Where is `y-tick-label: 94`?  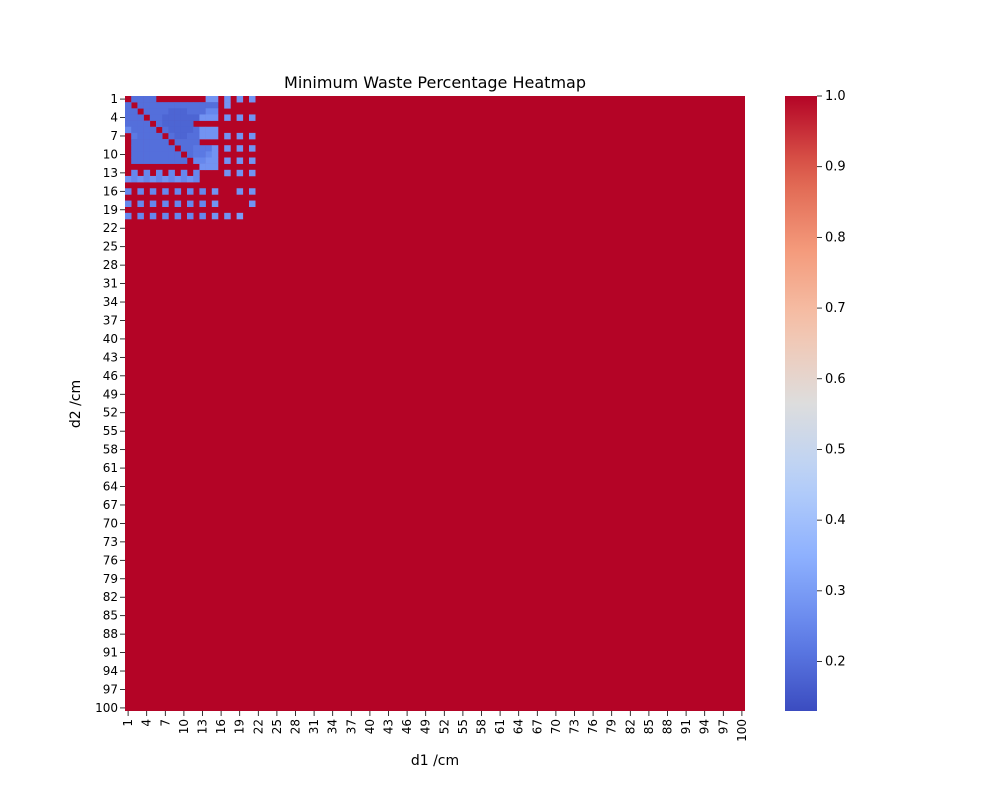 y-tick-label: 94 is located at coordinates (110, 671).